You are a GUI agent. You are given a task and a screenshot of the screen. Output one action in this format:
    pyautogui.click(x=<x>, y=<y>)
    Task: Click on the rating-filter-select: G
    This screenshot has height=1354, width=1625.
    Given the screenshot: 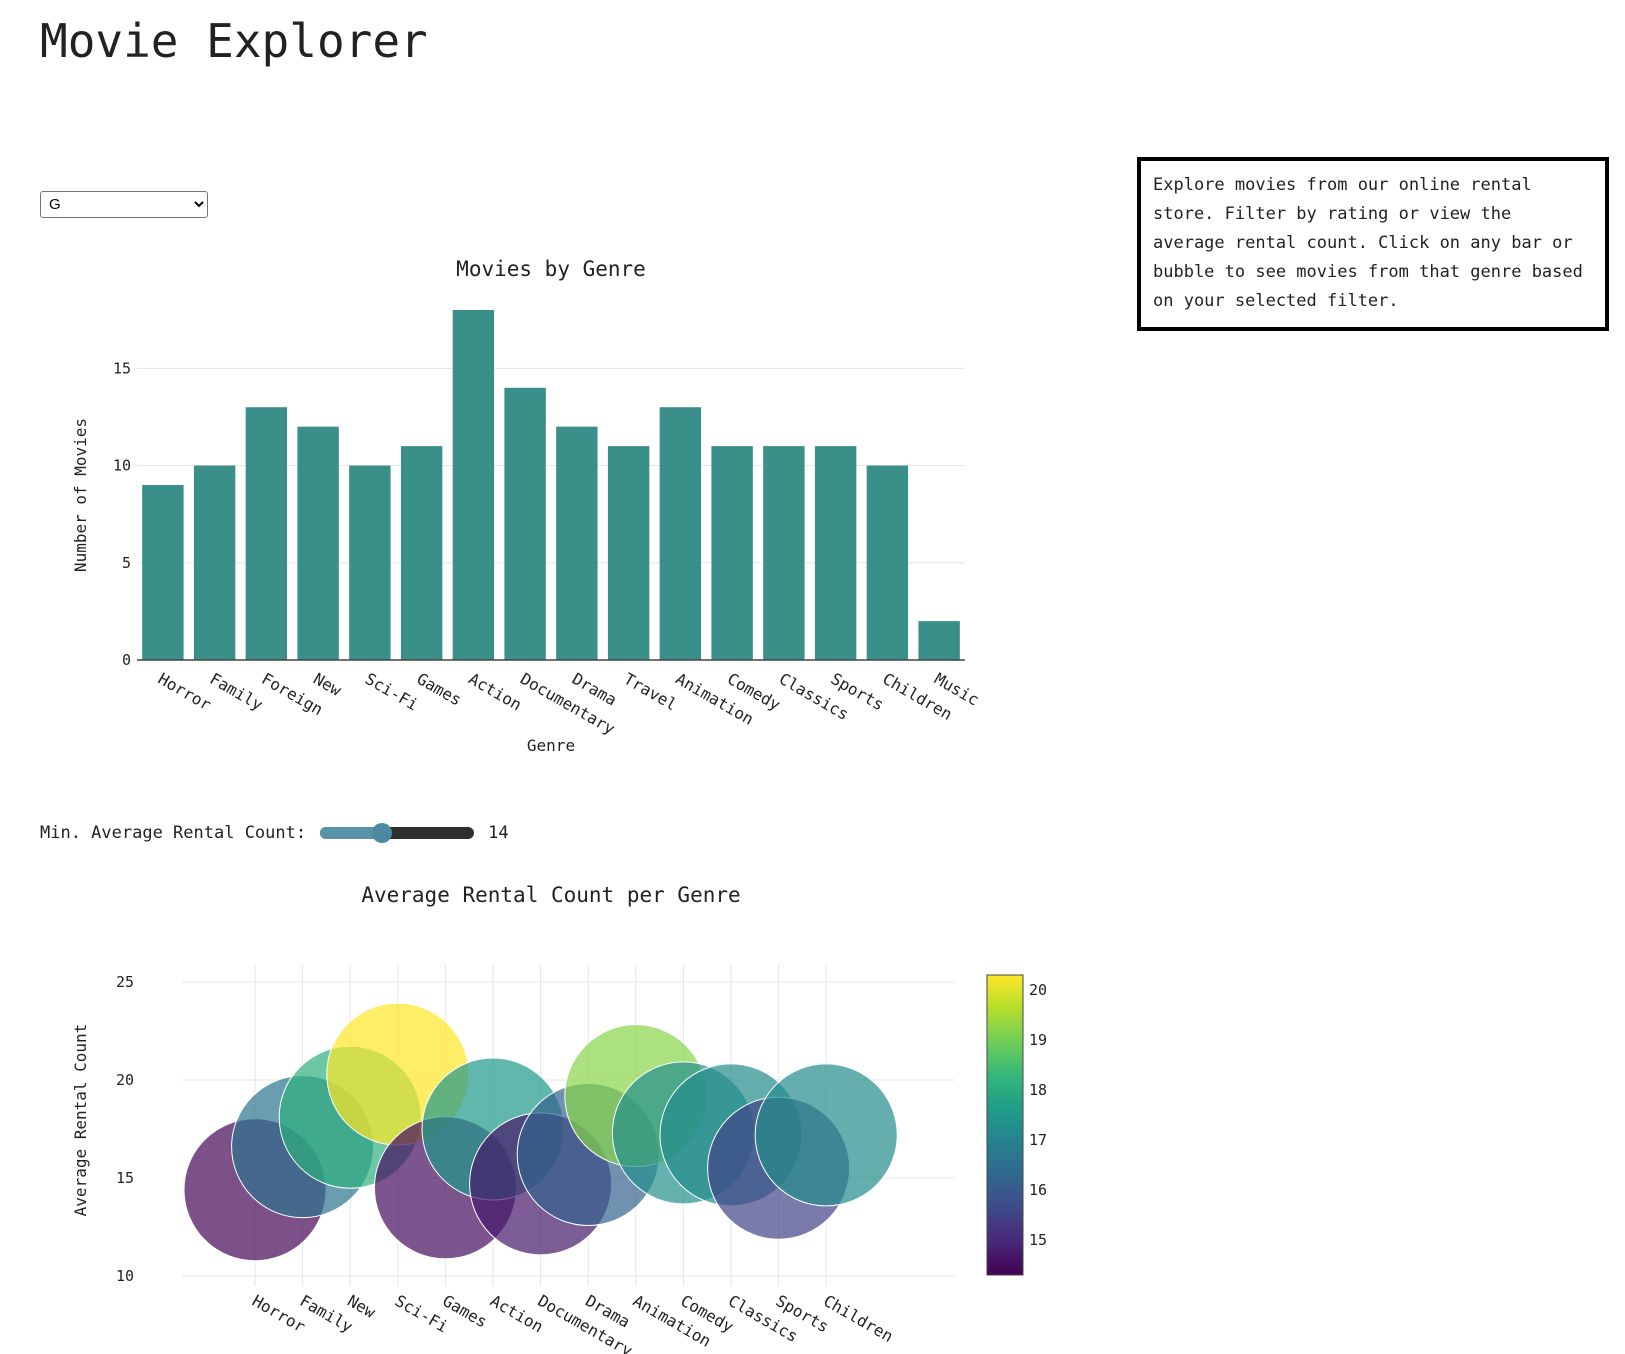 What is the action you would take?
    pyautogui.click(x=124, y=204)
    